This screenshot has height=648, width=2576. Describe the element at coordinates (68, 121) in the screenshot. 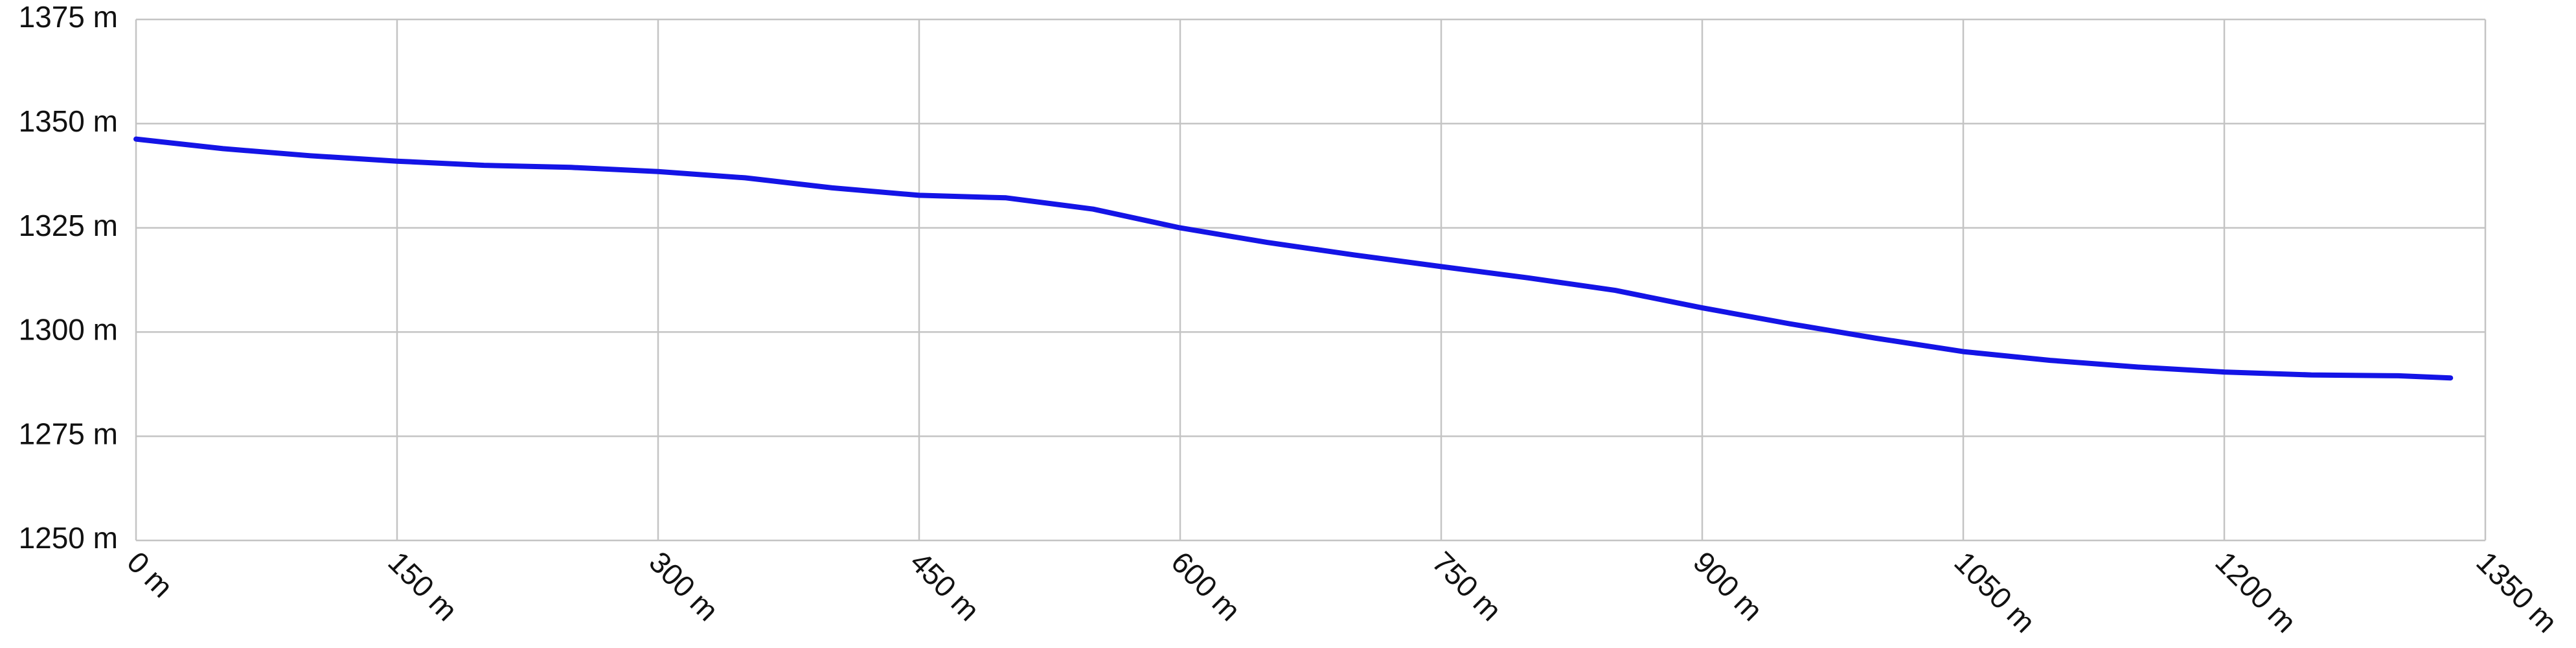

I see `y-tick-label: 1350 m` at that location.